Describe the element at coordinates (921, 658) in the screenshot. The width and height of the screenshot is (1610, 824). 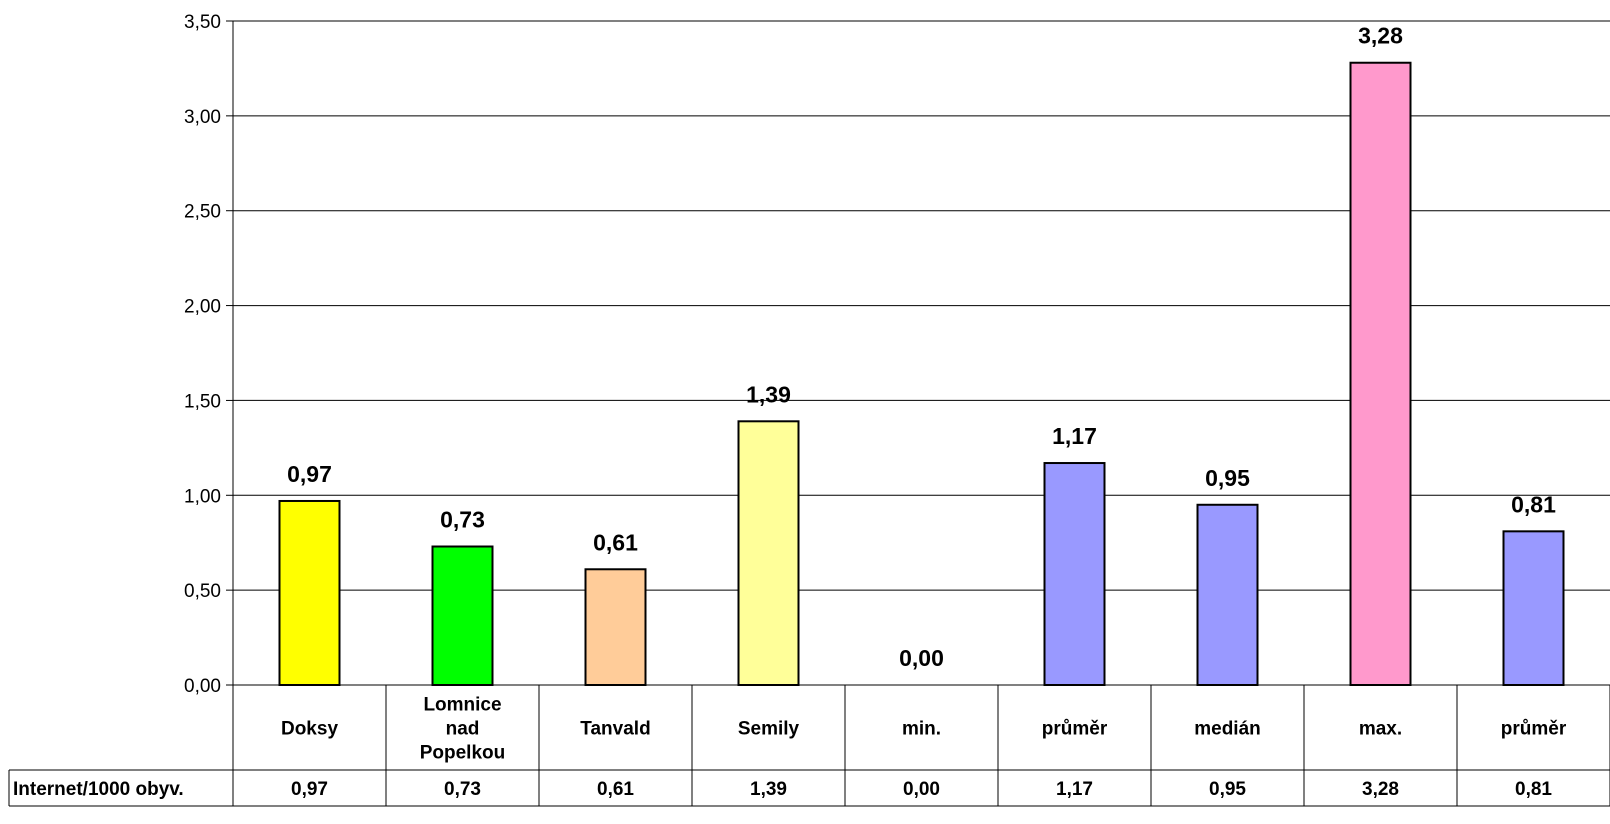
I see `data-label: 0,00` at that location.